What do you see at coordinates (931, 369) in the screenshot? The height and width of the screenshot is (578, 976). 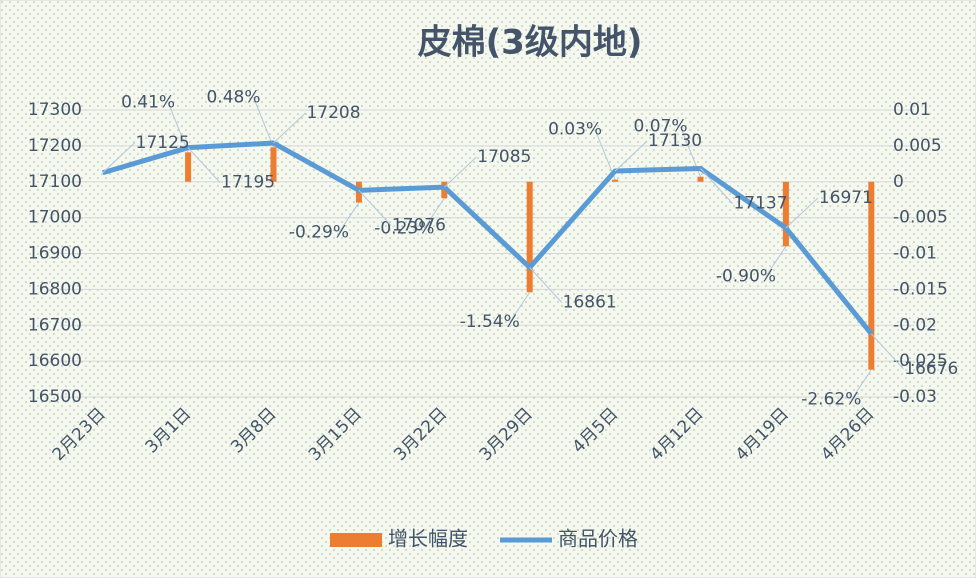 I see `data-label: 16676` at bounding box center [931, 369].